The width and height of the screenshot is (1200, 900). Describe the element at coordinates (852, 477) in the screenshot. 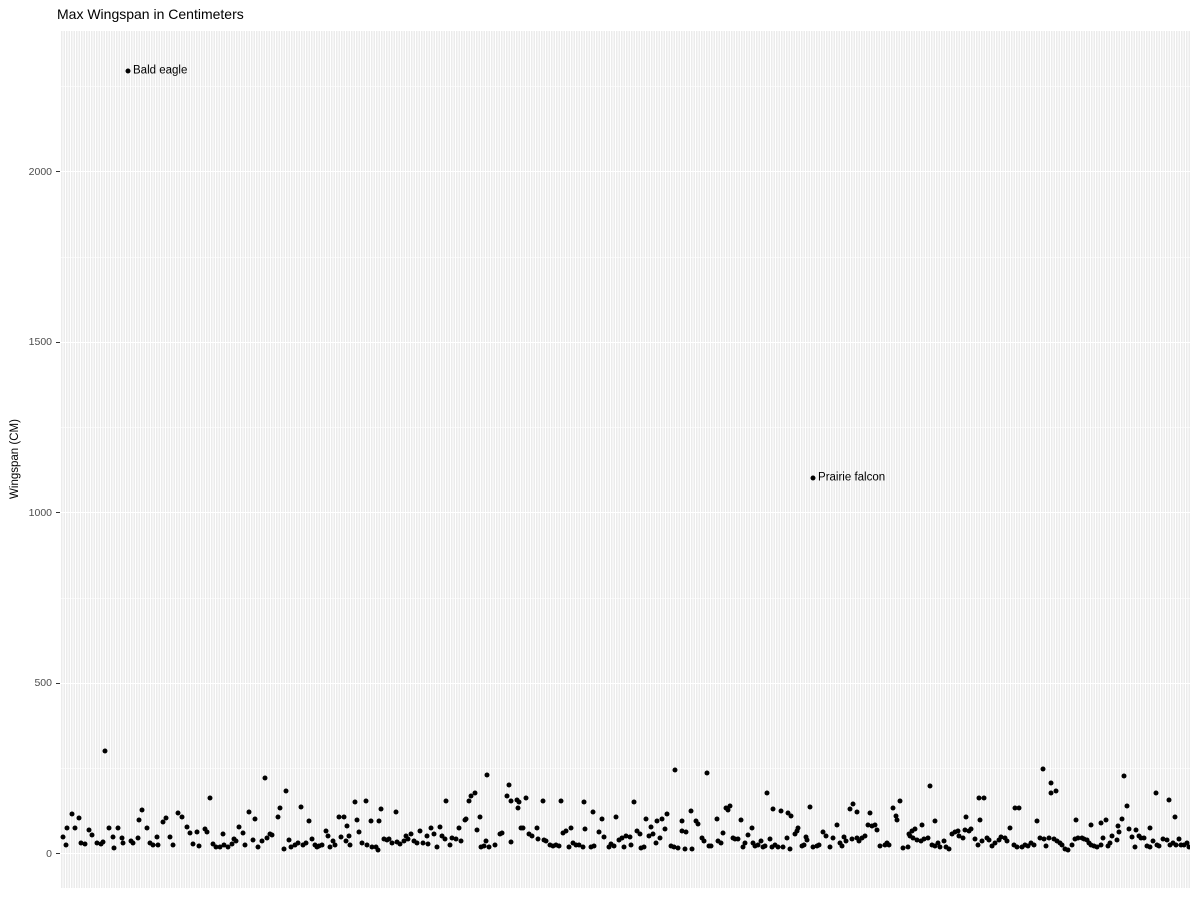

I see `point-annotation: Prairie falcon` at that location.